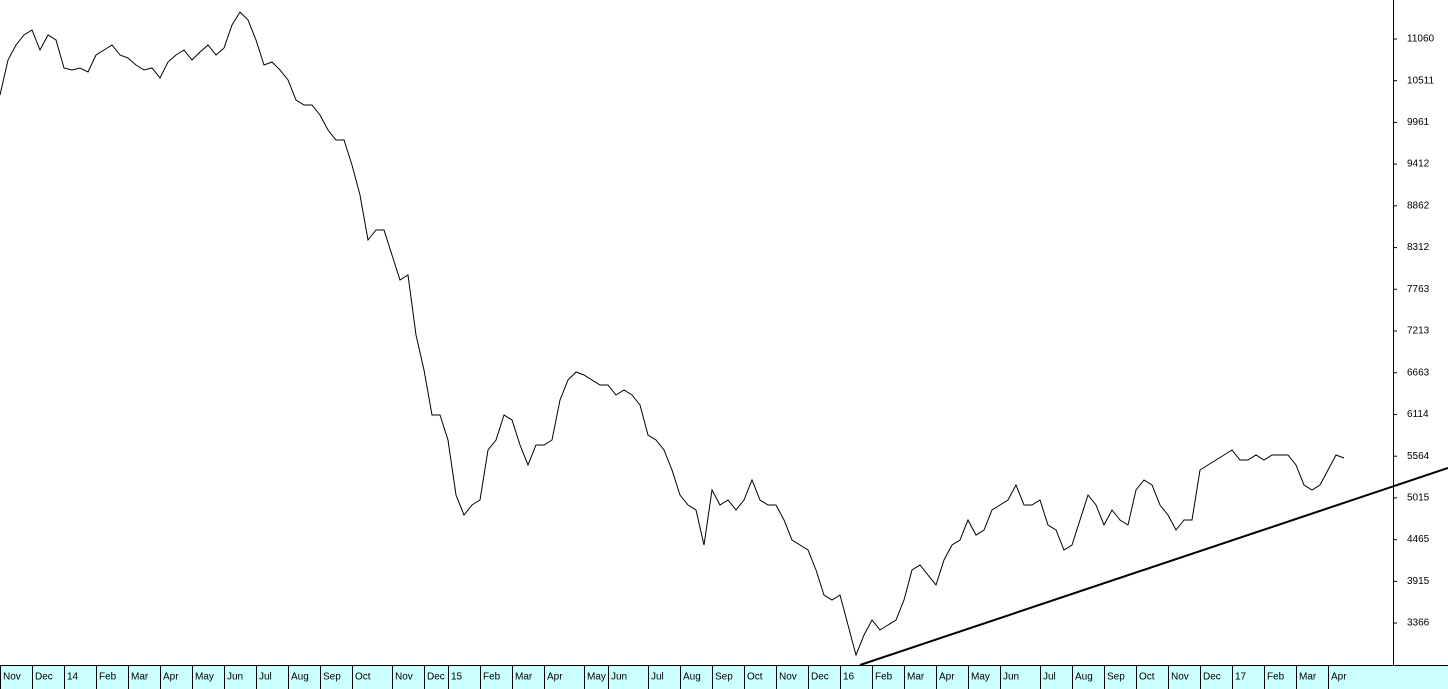  What do you see at coordinates (73, 677) in the screenshot?
I see `x-tick-label: 14` at bounding box center [73, 677].